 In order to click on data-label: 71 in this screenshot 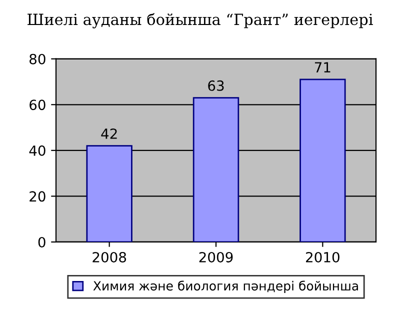, I will do `click(322, 67)`.